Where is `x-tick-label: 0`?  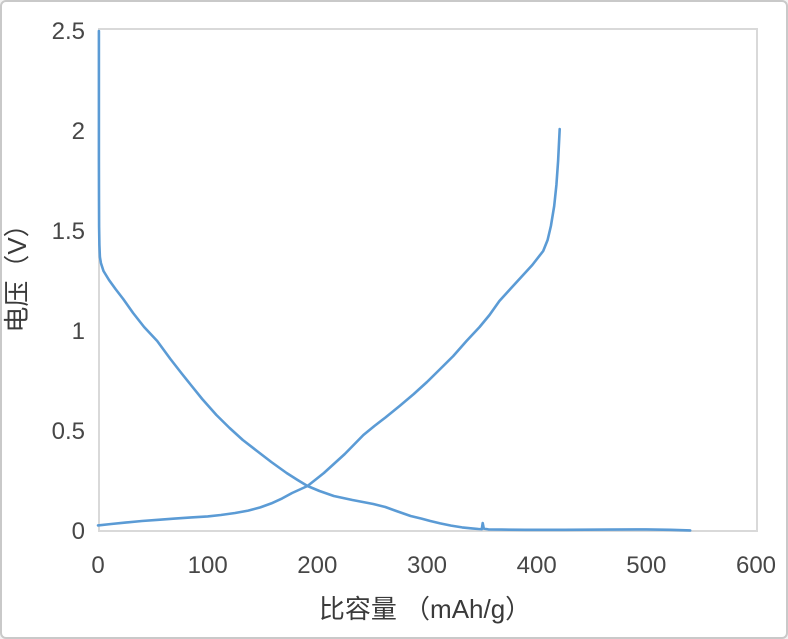
x-tick-label: 0 is located at coordinates (97, 565).